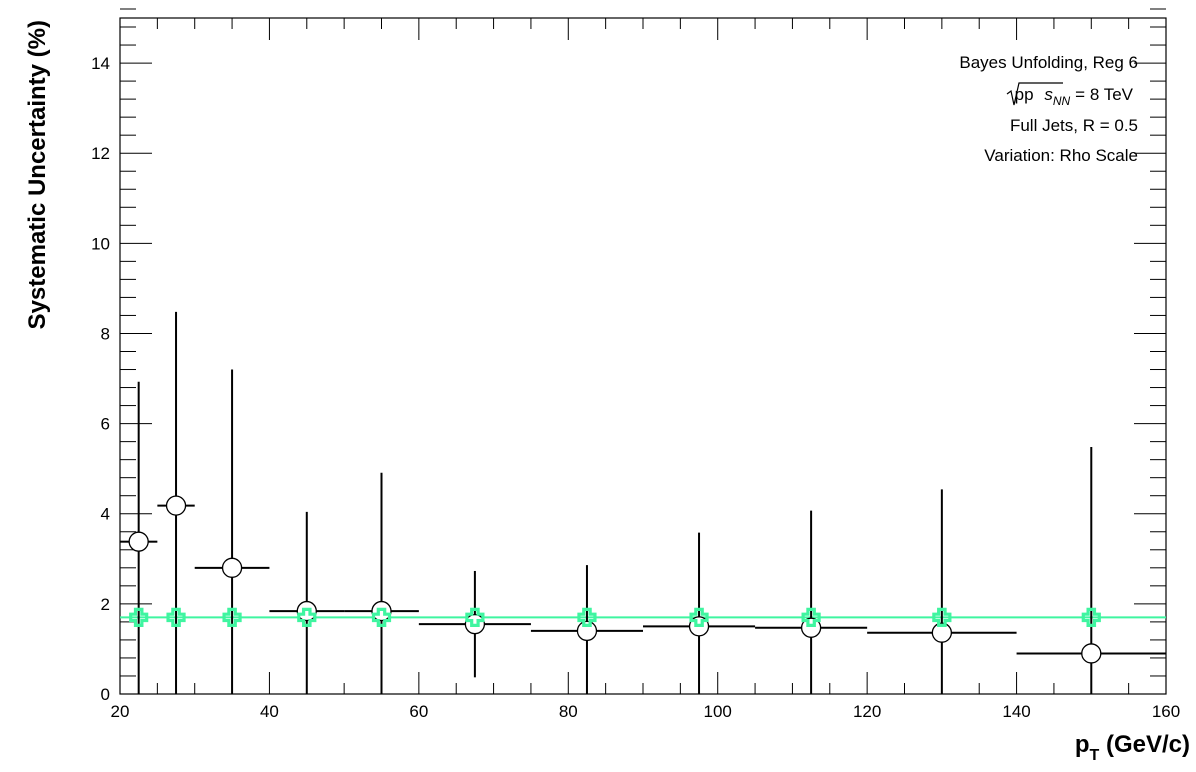 The width and height of the screenshot is (1196, 772). Describe the element at coordinates (100, 153) in the screenshot. I see `y-tick-label: 12` at that location.